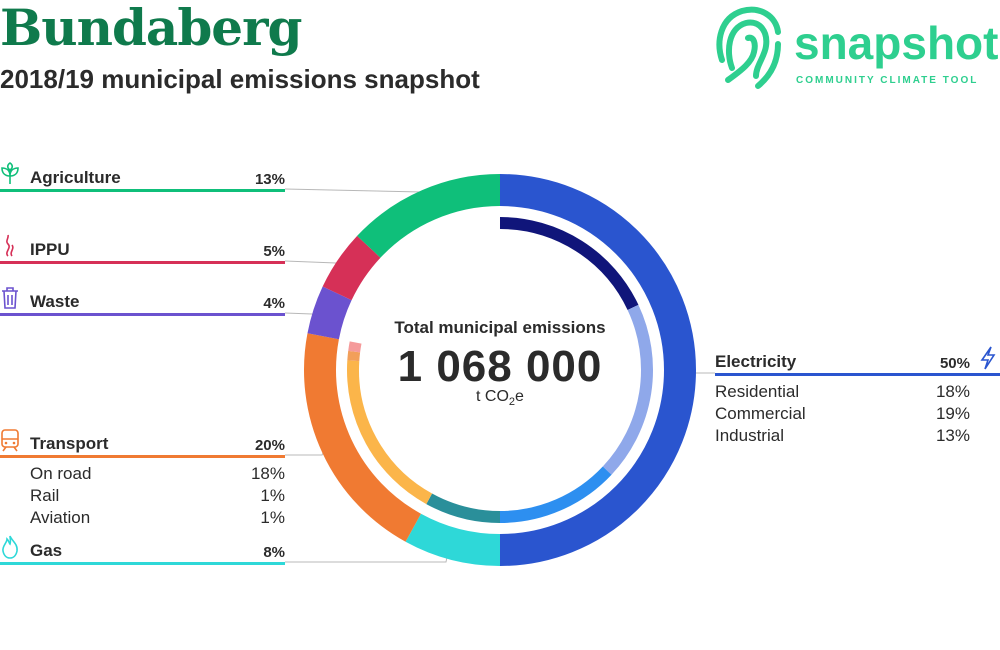 This screenshot has width=1000, height=650. Describe the element at coordinates (46, 550) in the screenshot. I see `legend-gas-label: Gas` at that location.